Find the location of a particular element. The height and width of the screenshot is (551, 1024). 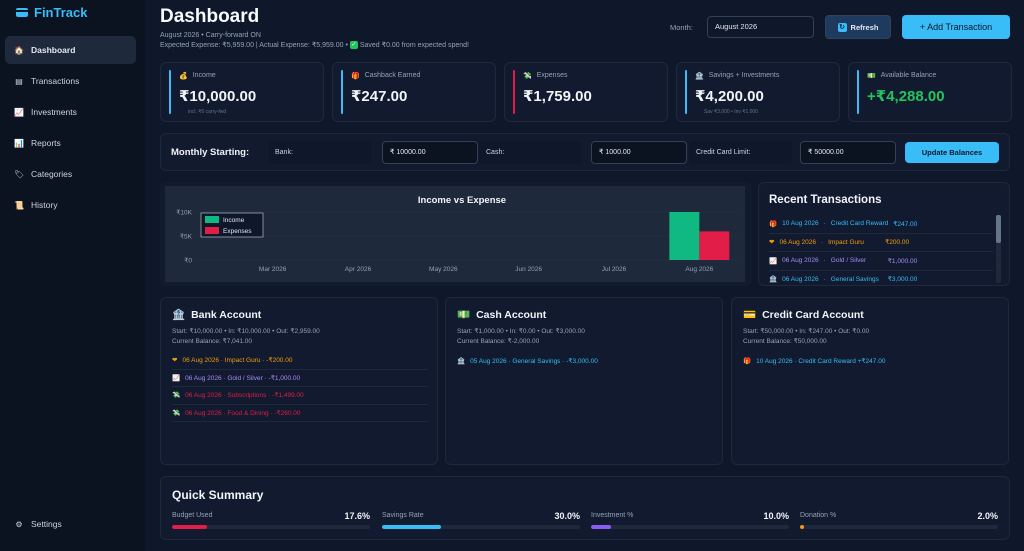

sidebar-item-label: Investments is located at coordinates (54, 112).